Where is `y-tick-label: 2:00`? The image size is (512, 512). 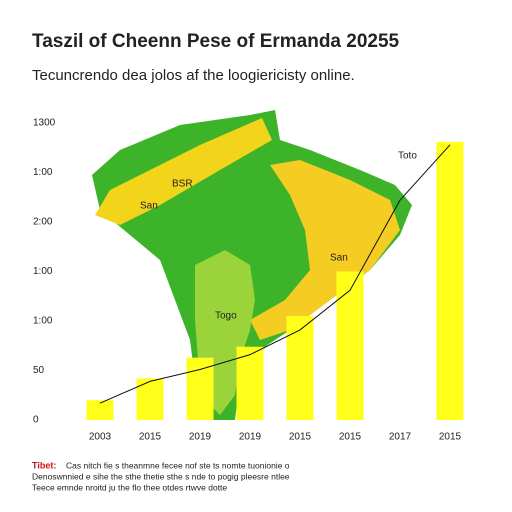 y-tick-label: 2:00 is located at coordinates (43, 222).